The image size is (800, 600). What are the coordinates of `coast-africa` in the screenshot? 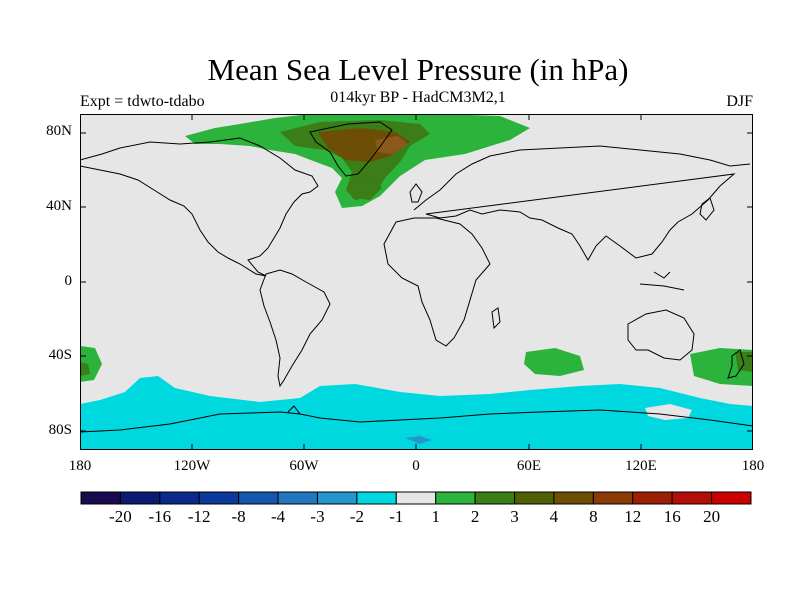 It's located at (437, 282).